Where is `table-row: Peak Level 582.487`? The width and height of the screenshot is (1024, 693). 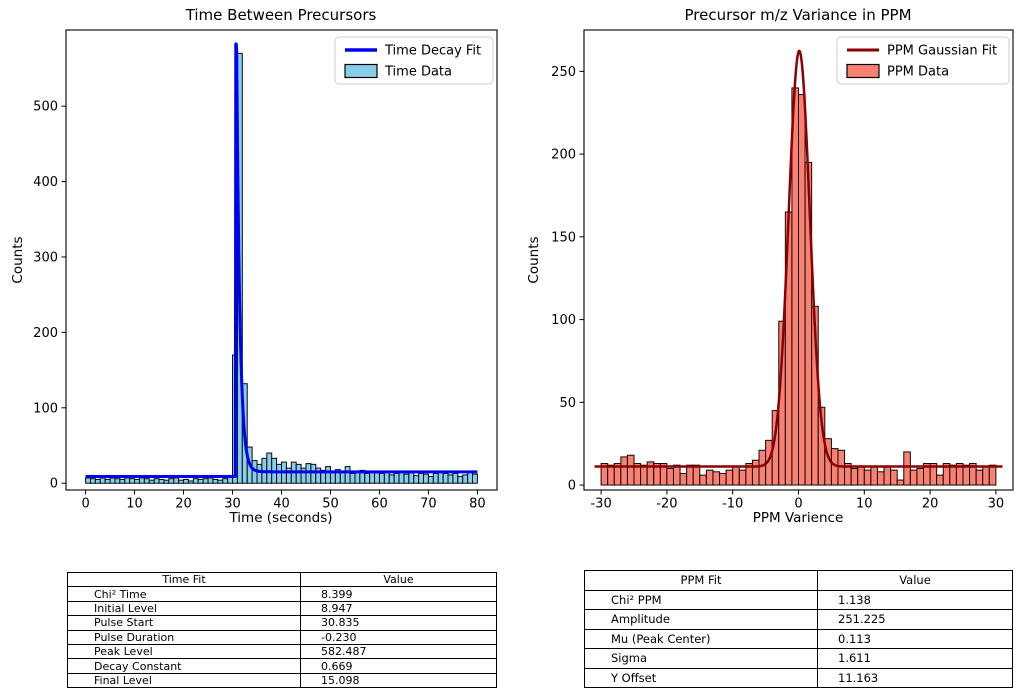 table-row: Peak Level 582.487 is located at coordinates (282, 651).